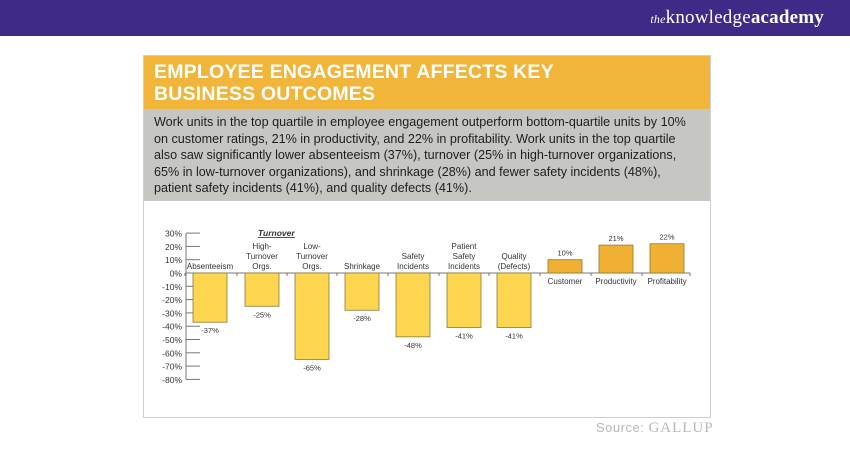 The height and width of the screenshot is (450, 850). Describe the element at coordinates (312, 256) in the screenshot. I see `category-label: Low-Turnover Orgs.` at that location.